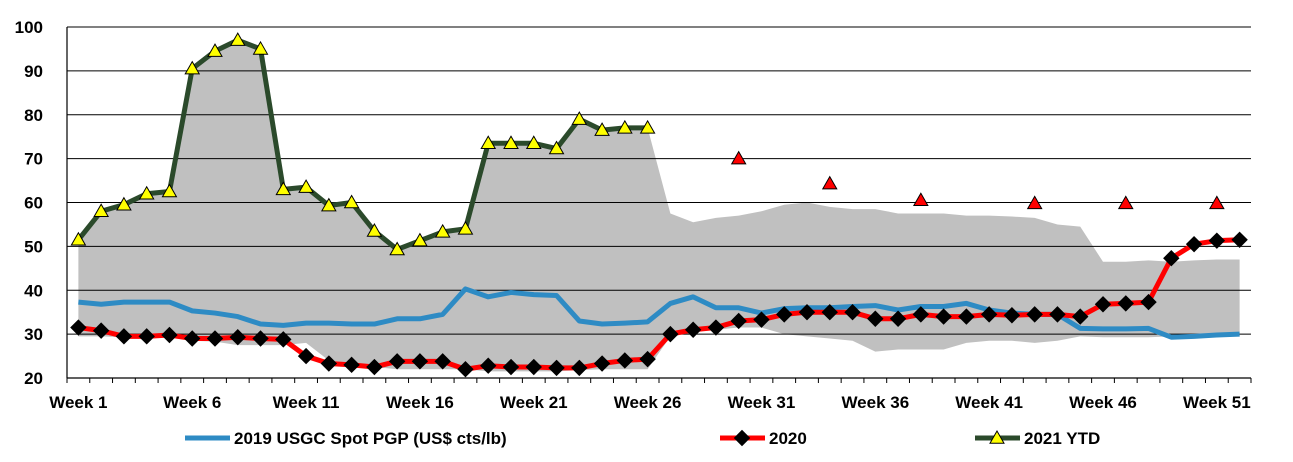  What do you see at coordinates (33, 378) in the screenshot?
I see `y-tick-label: 20` at bounding box center [33, 378].